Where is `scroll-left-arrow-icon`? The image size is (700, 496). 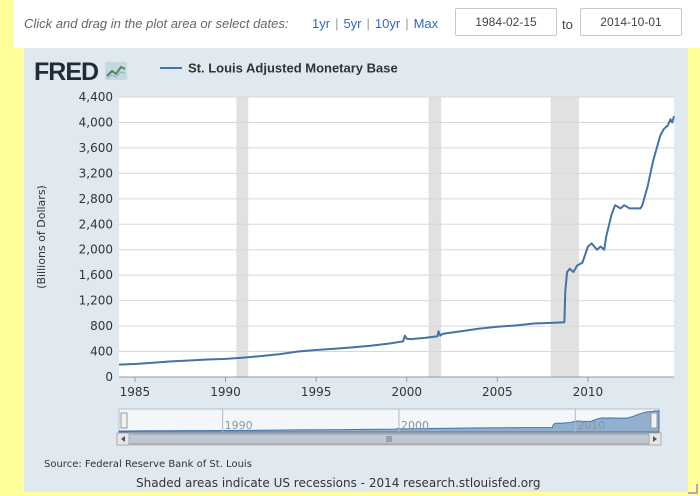 scroll-left-arrow-icon is located at coordinates (123, 439).